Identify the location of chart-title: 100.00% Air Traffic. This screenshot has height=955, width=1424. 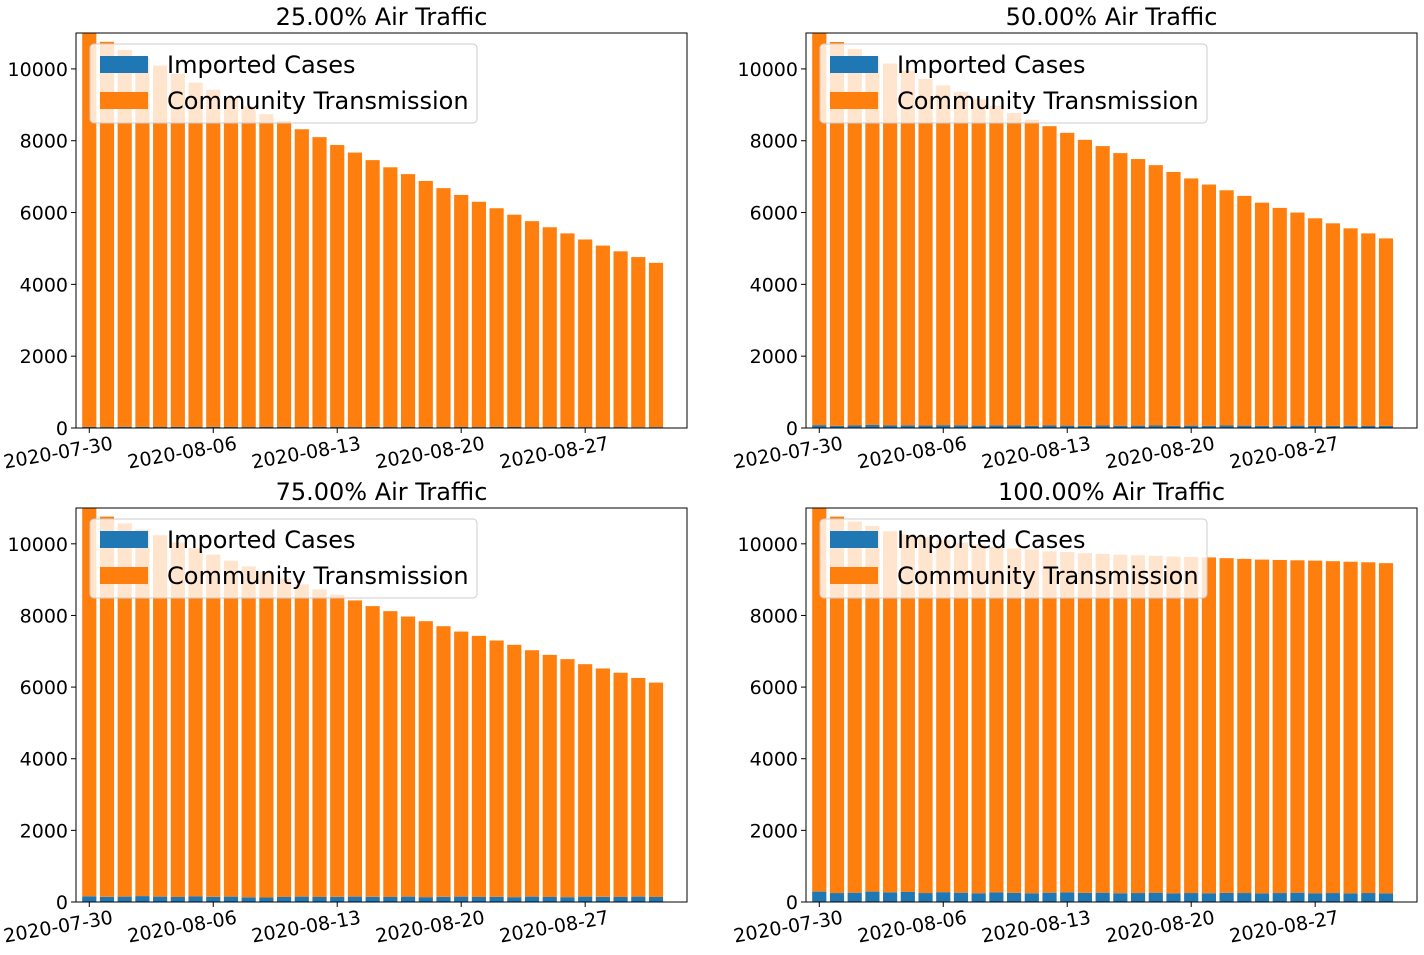
(1111, 492).